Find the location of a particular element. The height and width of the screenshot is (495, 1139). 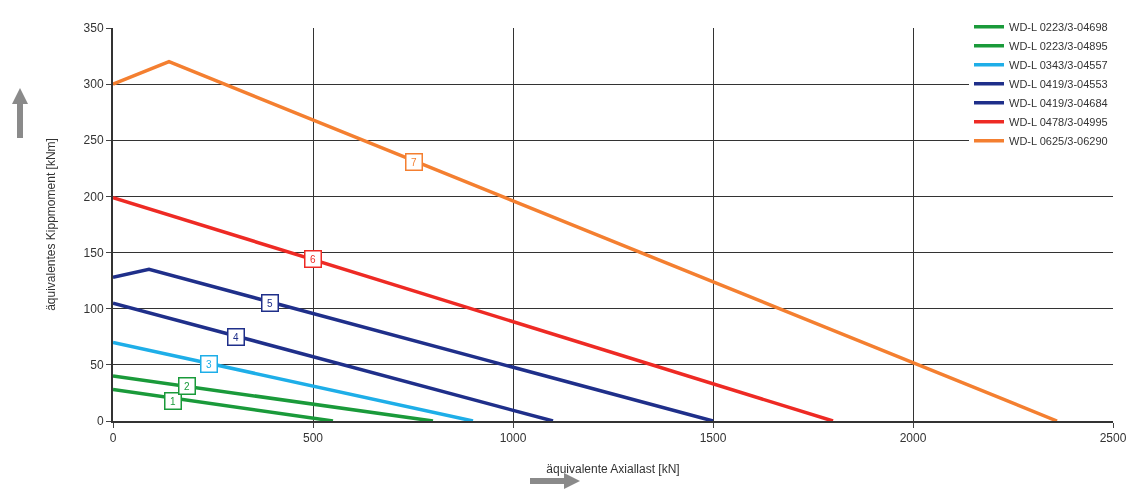

y-axis-title: äquivalentes Kippmoment [kNm] is located at coordinates (51, 224).